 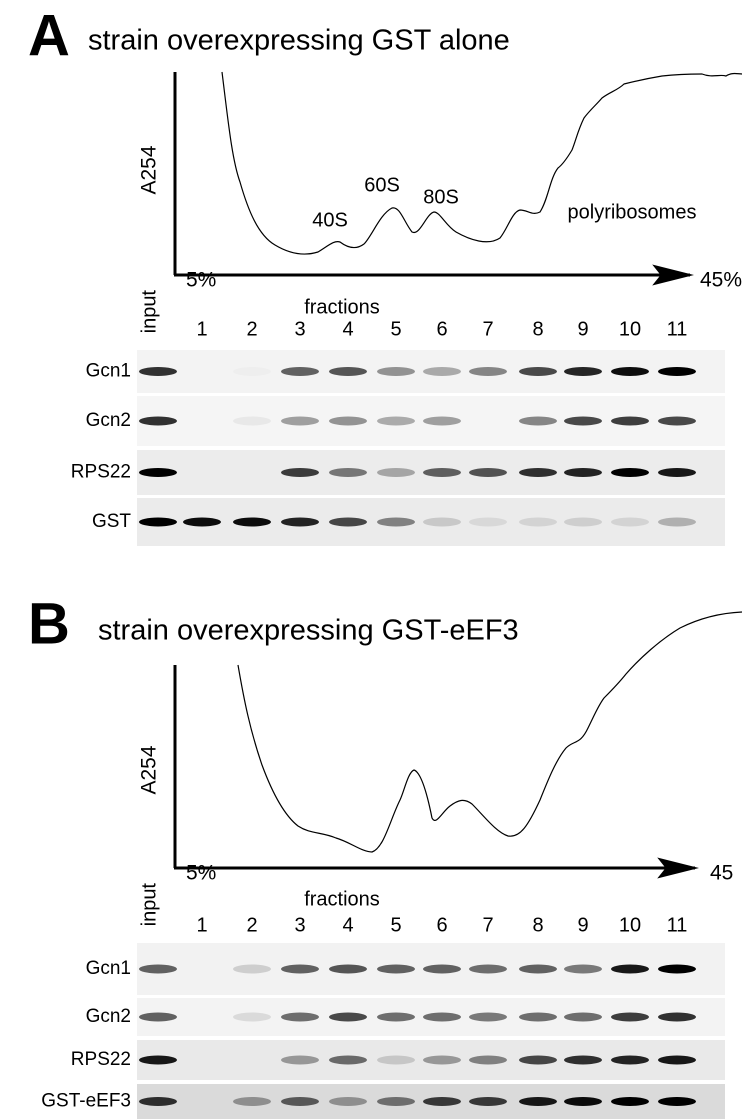 I want to click on blot-label: GST-eEF3, so click(x=86, y=1101).